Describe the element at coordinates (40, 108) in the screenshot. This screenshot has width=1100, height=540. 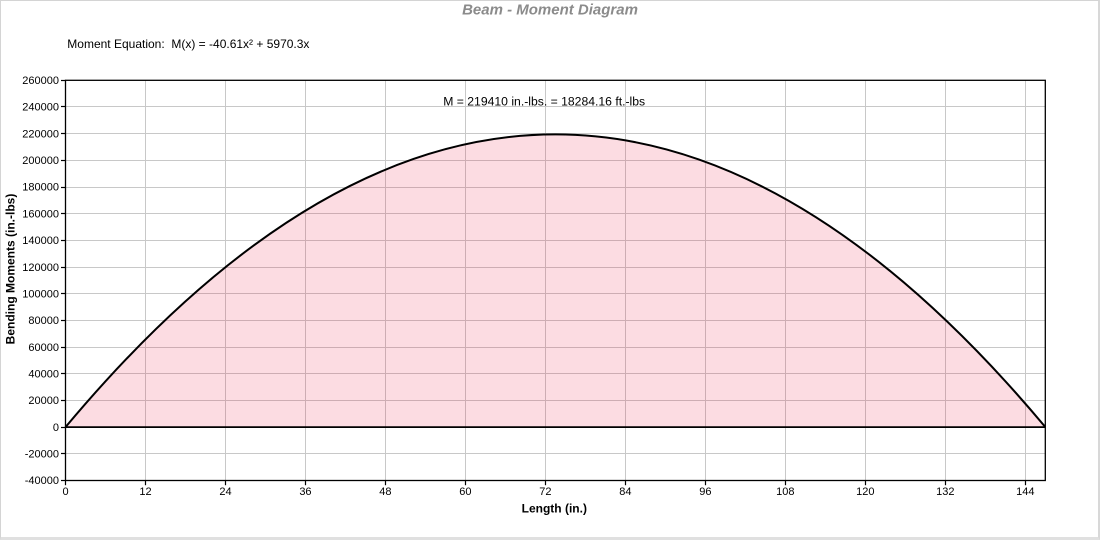
I see `svg-text: 240000` at that location.